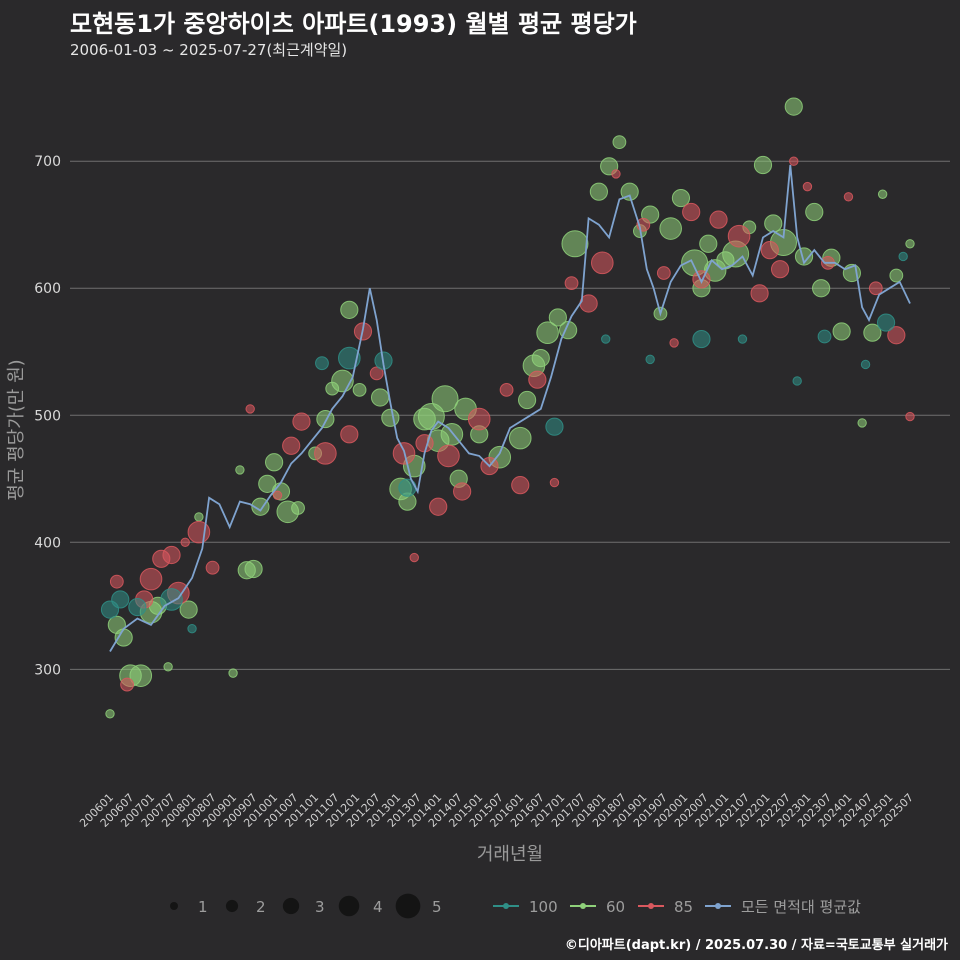 This screenshot has width=960, height=960. What do you see at coordinates (47, 289) in the screenshot?
I see `y-tick-label: 600` at bounding box center [47, 289].